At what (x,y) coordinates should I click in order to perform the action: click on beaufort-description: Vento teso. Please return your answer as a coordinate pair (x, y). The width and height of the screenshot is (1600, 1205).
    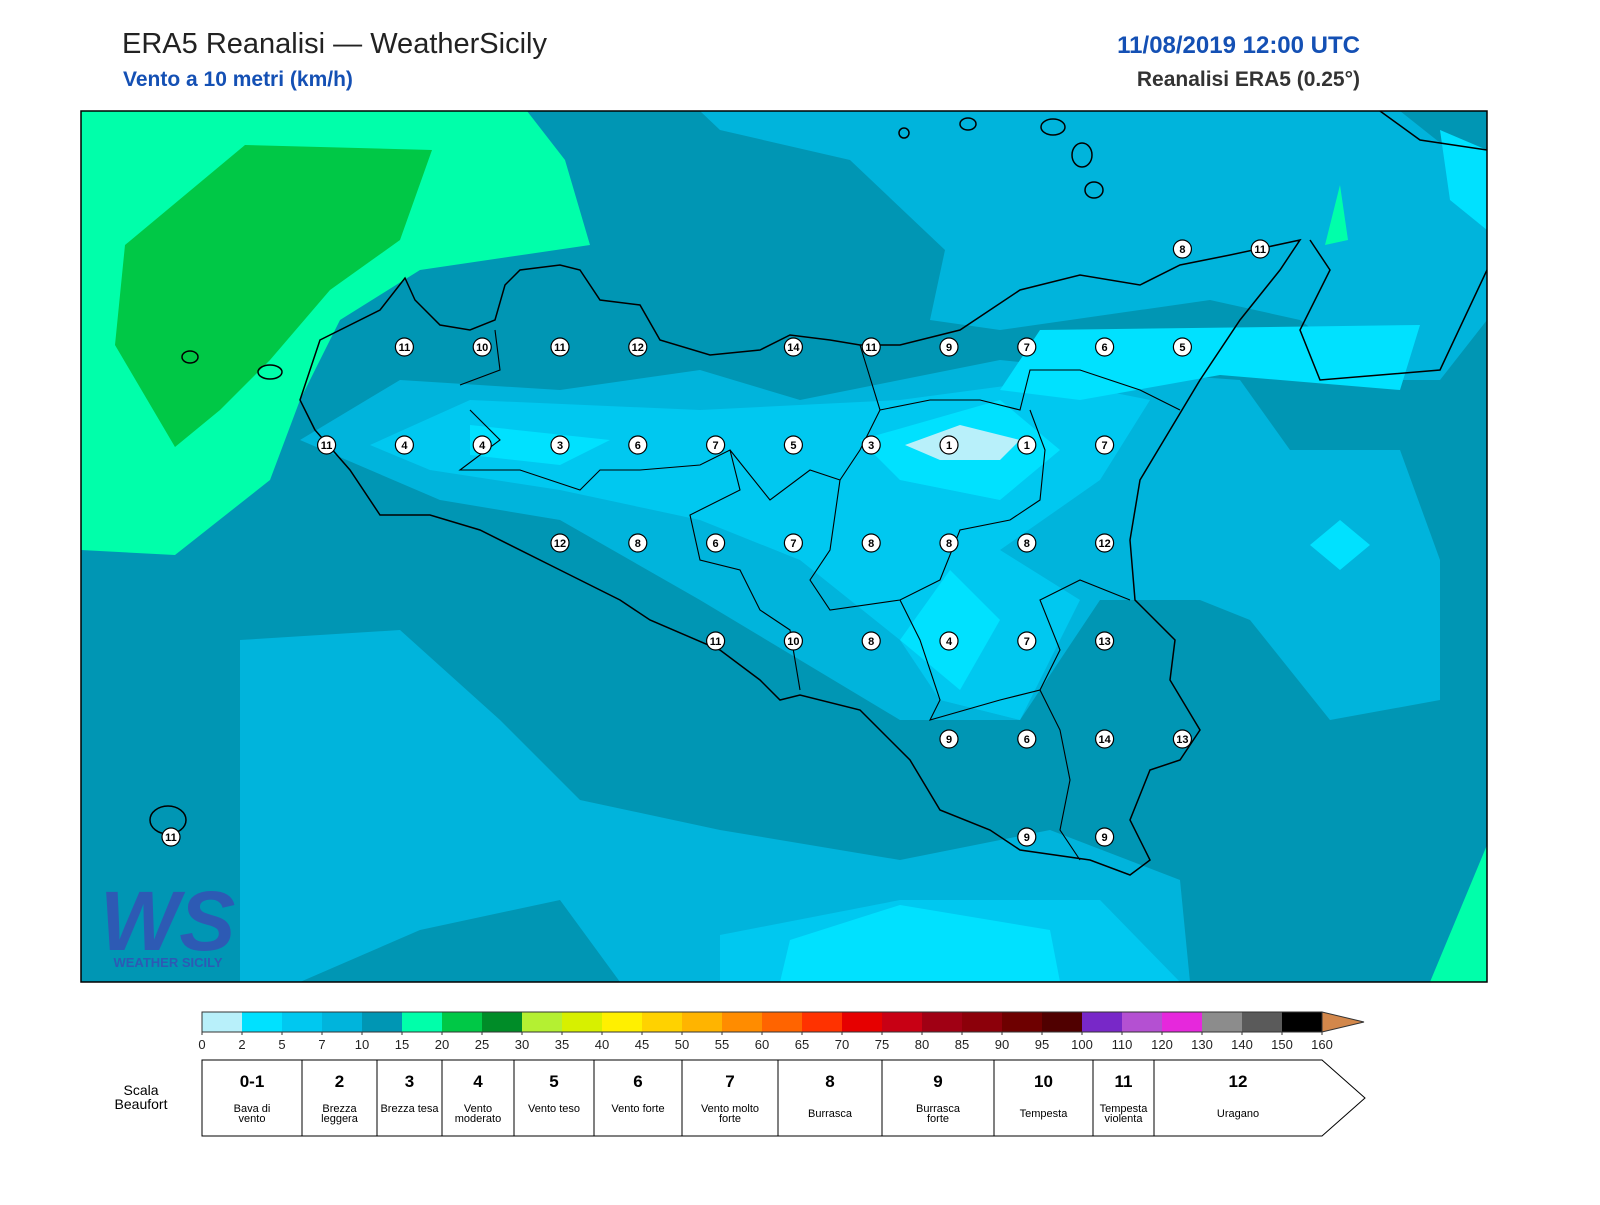
    Looking at the image, I should click on (554, 1109).